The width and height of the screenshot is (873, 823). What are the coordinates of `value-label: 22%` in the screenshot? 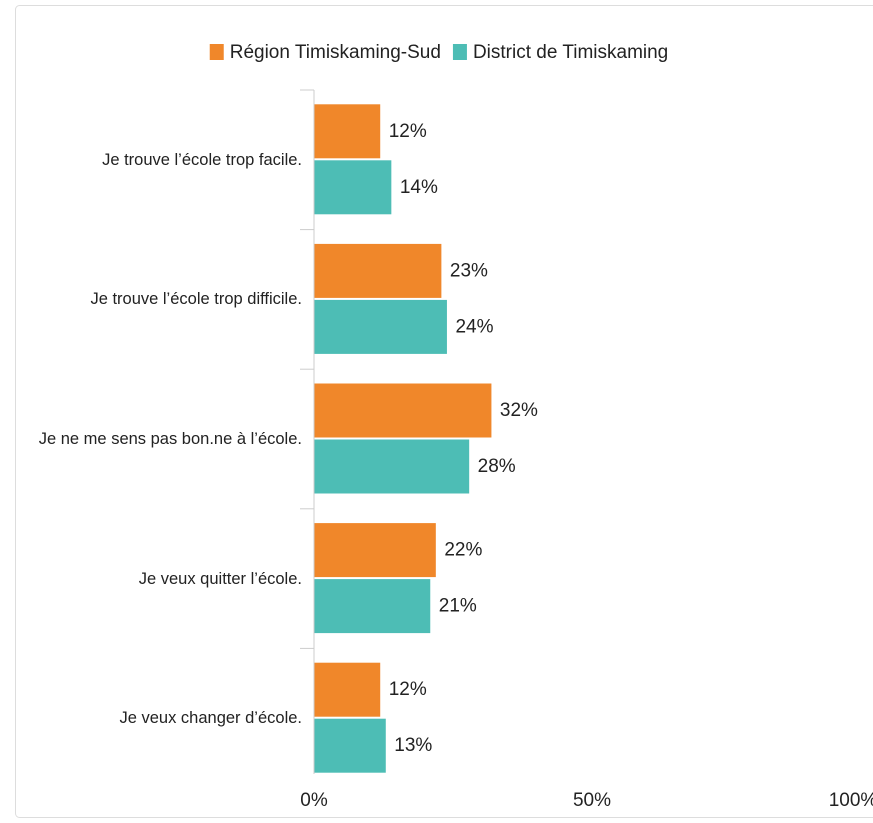 It's located at (463, 550).